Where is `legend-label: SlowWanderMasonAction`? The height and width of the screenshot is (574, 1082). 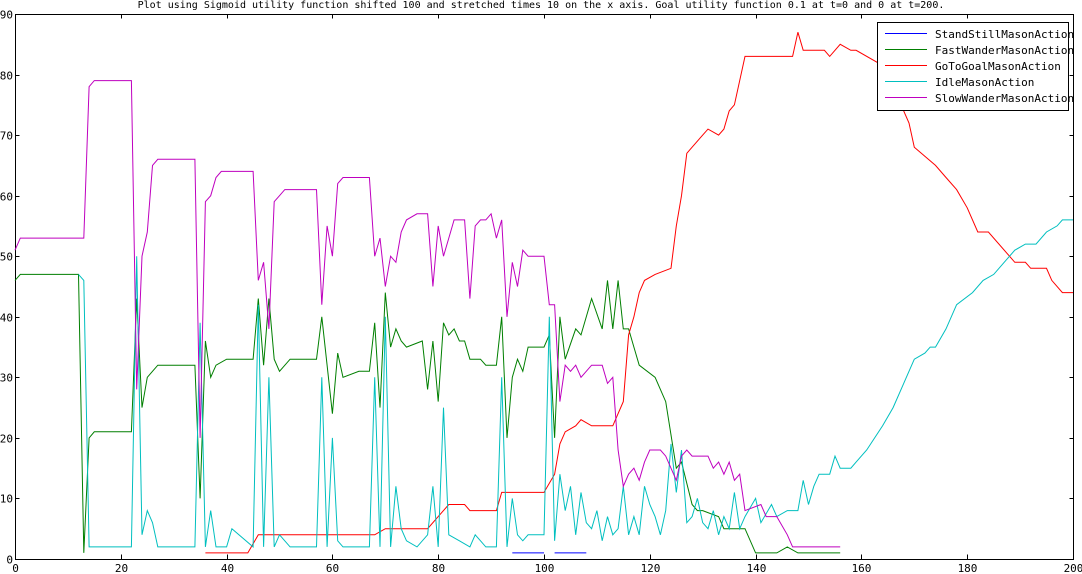
legend-label: SlowWanderMasonAction is located at coordinates (1004, 98).